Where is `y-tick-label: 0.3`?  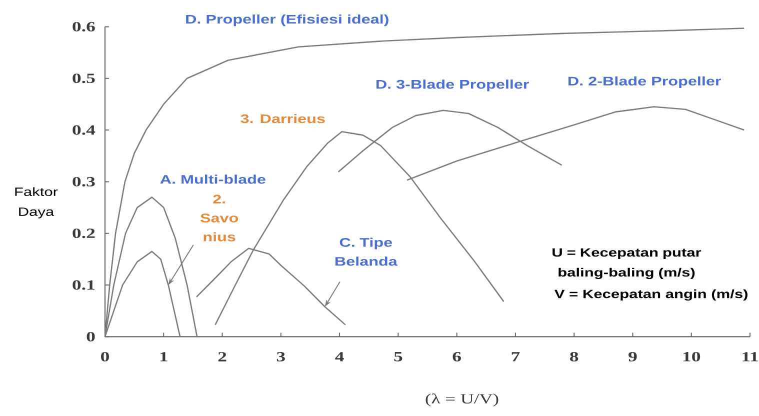 y-tick-label: 0.3 is located at coordinates (83, 181).